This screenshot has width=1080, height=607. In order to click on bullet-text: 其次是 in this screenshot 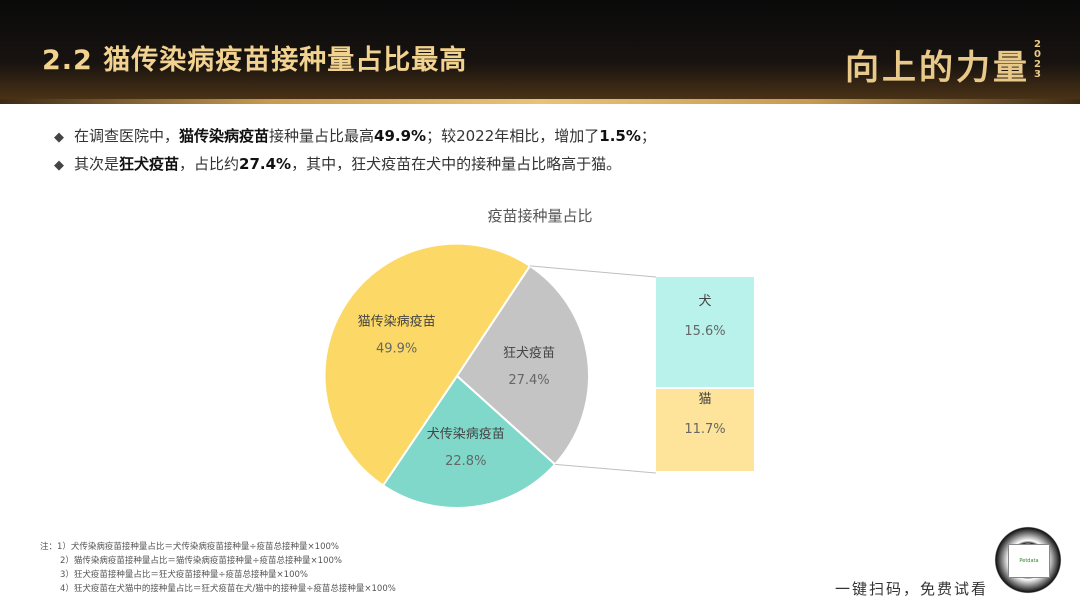, I will do `click(97, 164)`.